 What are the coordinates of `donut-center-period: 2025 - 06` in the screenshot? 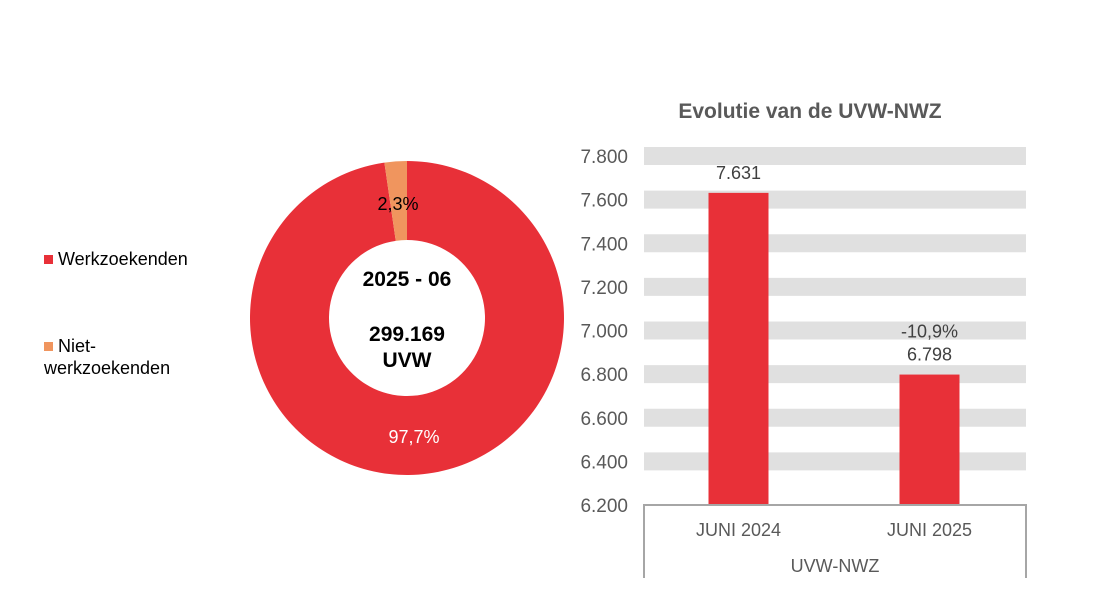 It's located at (407, 279).